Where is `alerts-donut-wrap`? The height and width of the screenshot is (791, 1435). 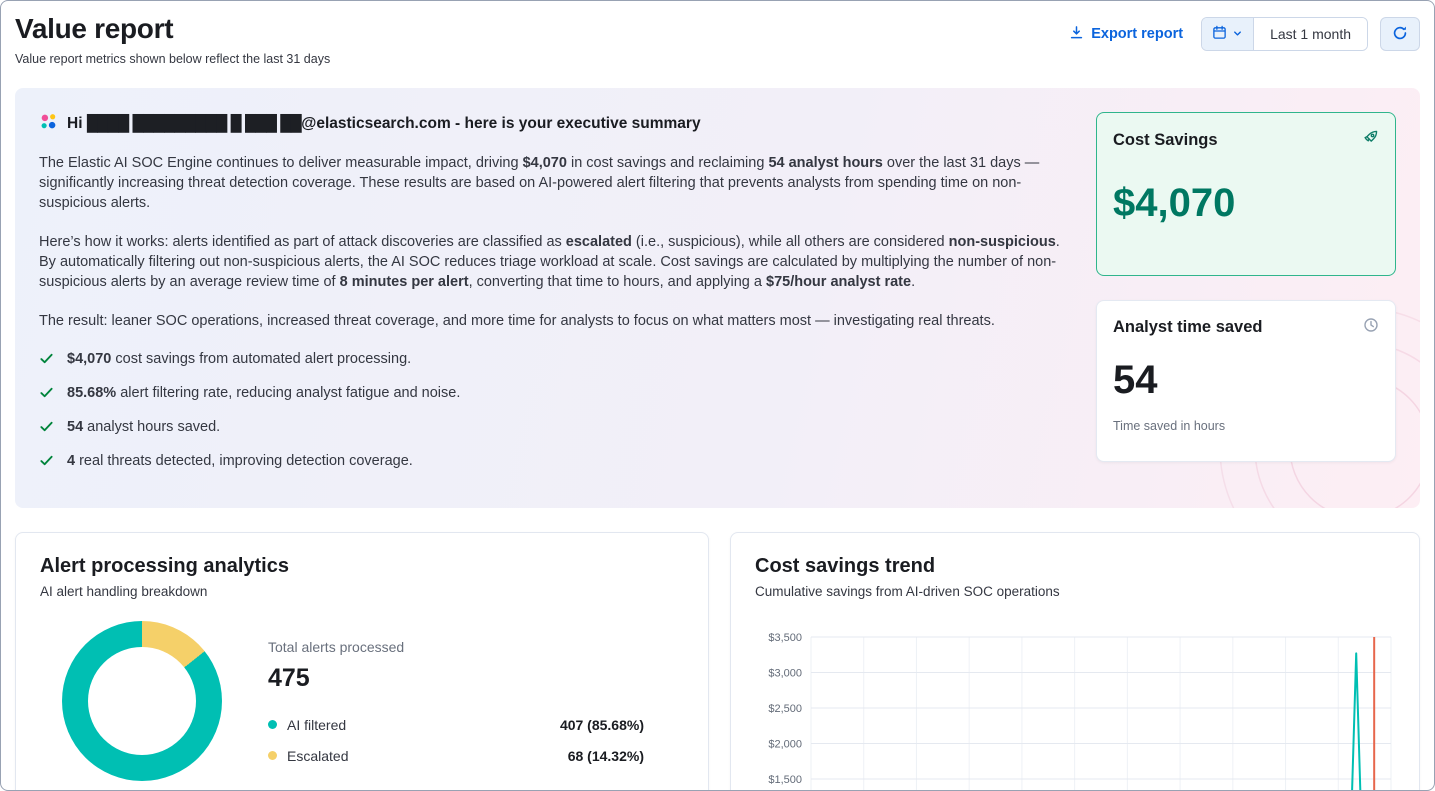 alerts-donut-wrap is located at coordinates (142, 701).